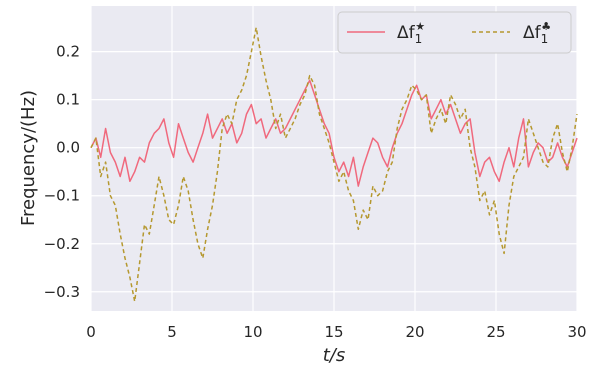 The width and height of the screenshot is (605, 368). Describe the element at coordinates (62, 292) in the screenshot. I see `y-tick-label: −0.3` at that location.